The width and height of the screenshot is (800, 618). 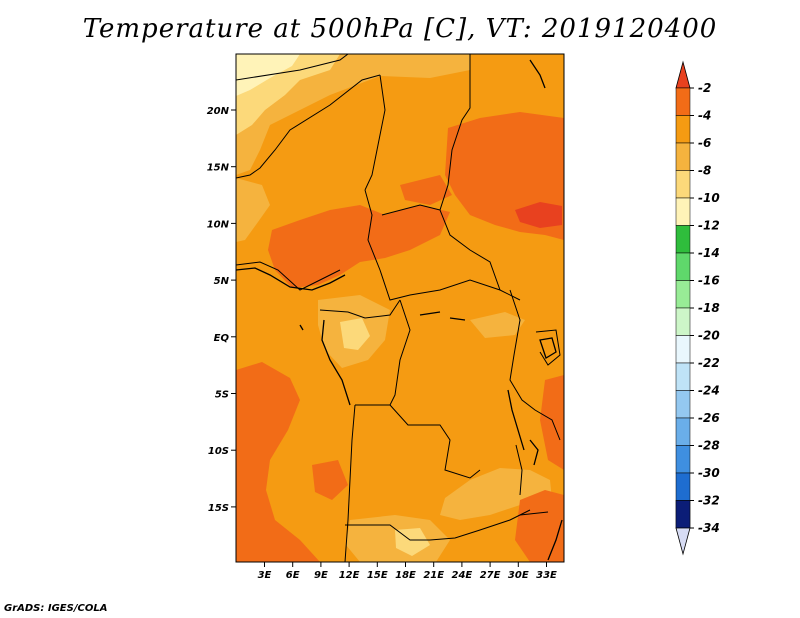 What do you see at coordinates (222, 338) in the screenshot?
I see `lat-tick-label: EQ` at bounding box center [222, 338].